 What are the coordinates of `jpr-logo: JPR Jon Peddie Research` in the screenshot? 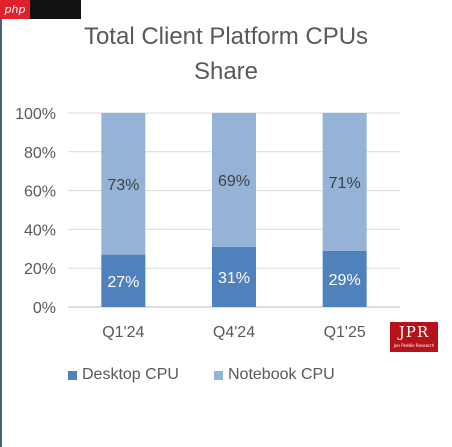 It's located at (414, 337).